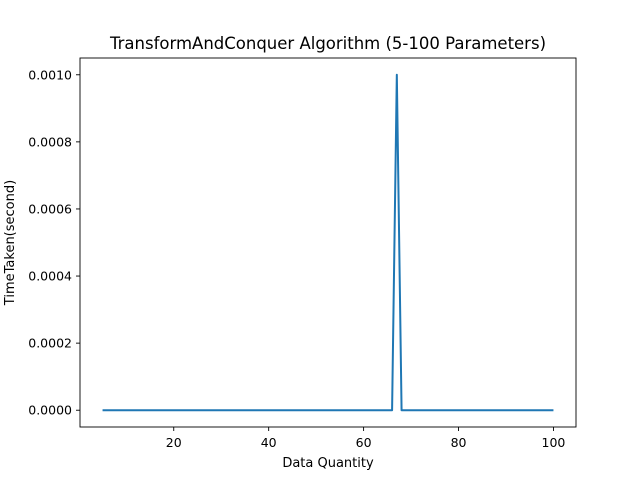  What do you see at coordinates (269, 442) in the screenshot?
I see `x-tick-label: 40` at bounding box center [269, 442].